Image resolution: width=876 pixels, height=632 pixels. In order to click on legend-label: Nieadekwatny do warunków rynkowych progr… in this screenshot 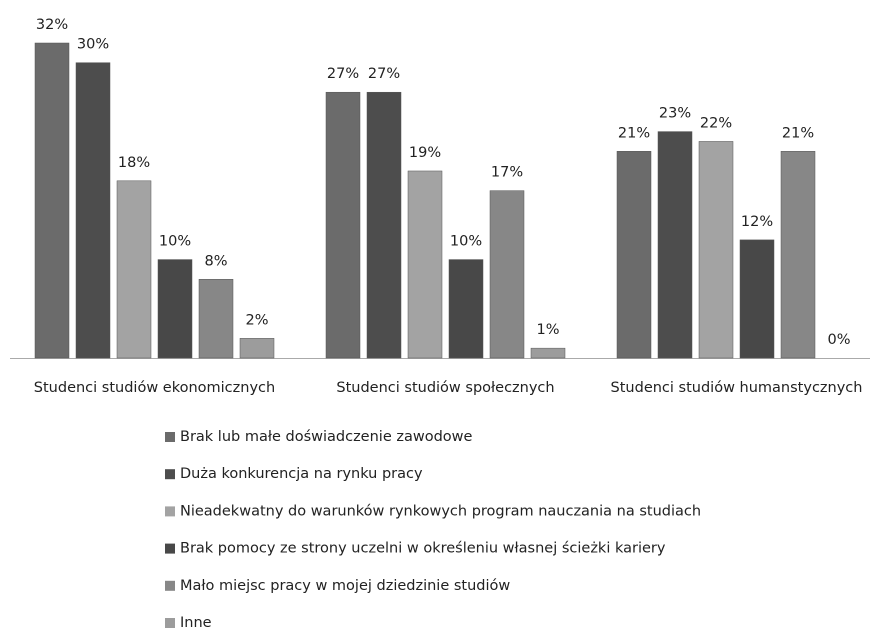, I will do `click(440, 511)`.